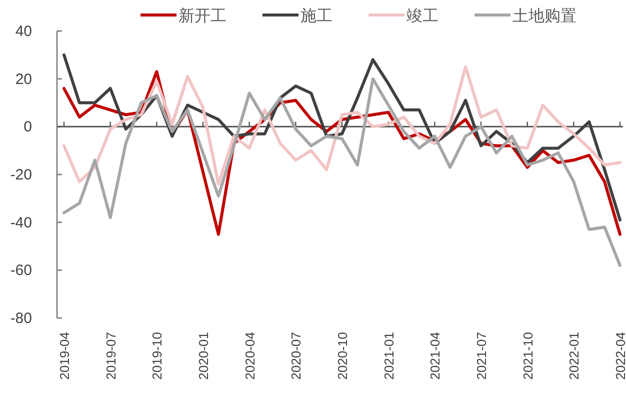  What do you see at coordinates (422, 16) in the screenshot?
I see `legend-label: 竣工` at bounding box center [422, 16].